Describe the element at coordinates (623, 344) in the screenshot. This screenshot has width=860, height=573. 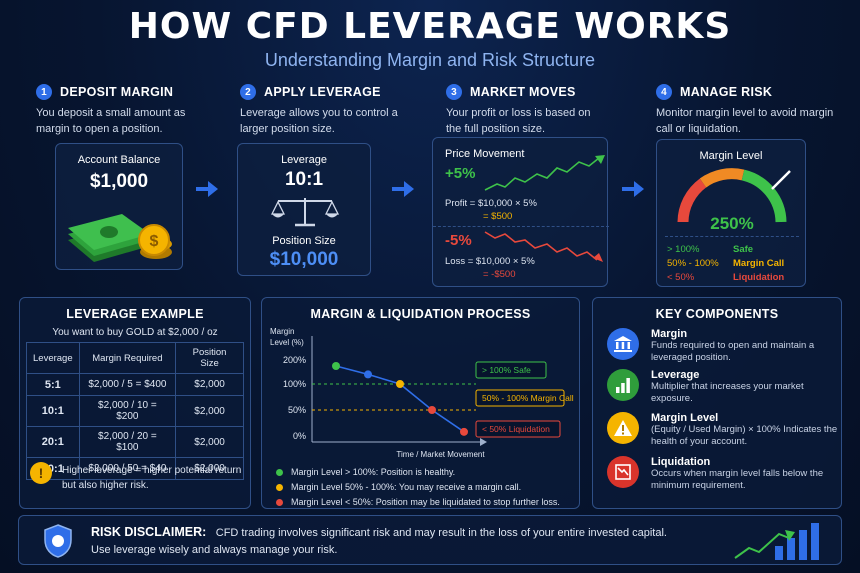
I see `bank-icon` at that location.